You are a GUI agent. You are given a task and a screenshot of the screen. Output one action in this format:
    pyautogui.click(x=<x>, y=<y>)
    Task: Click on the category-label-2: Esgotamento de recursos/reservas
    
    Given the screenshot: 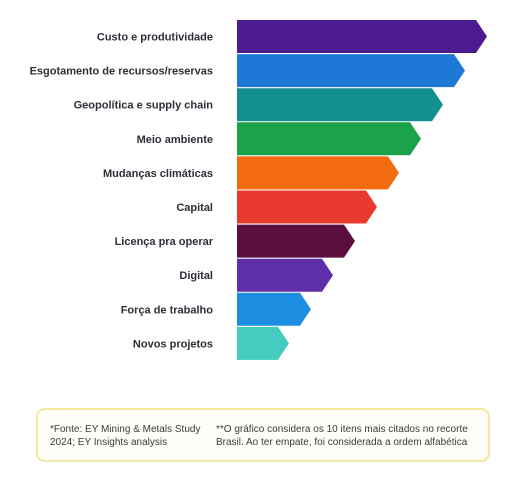 What is the action you would take?
    pyautogui.click(x=121, y=72)
    